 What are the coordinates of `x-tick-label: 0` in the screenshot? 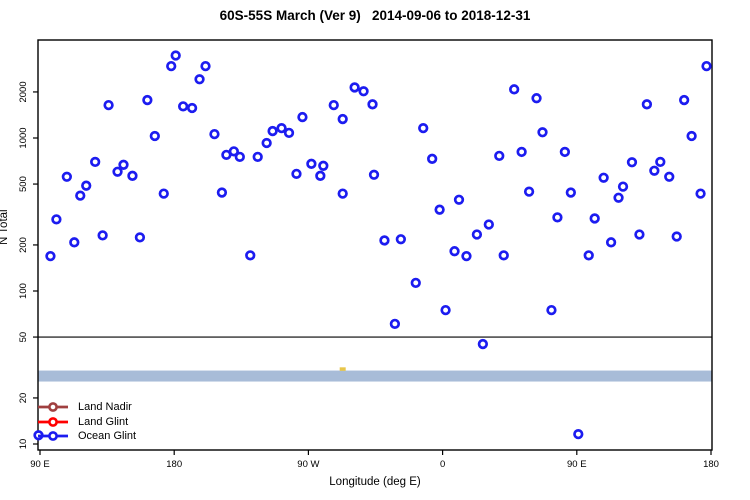 It's located at (442, 464).